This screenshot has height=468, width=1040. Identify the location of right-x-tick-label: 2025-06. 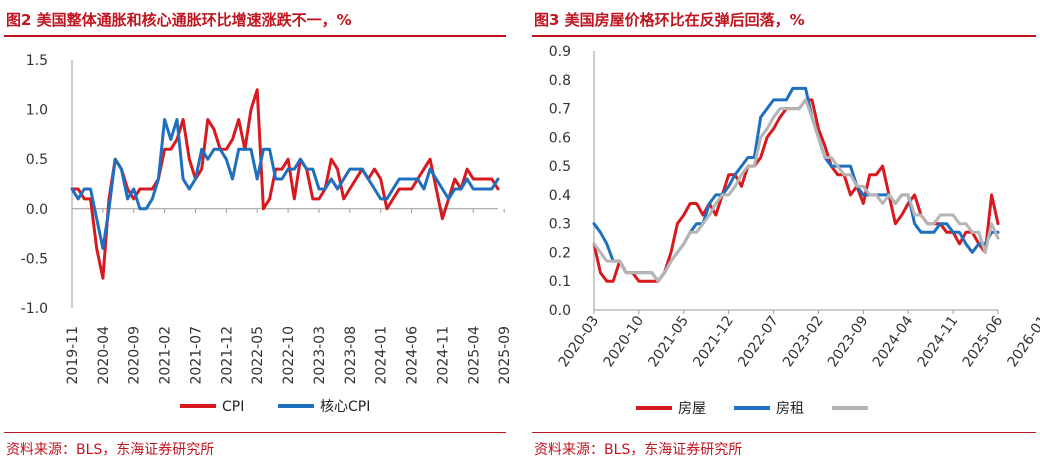
(983, 341).